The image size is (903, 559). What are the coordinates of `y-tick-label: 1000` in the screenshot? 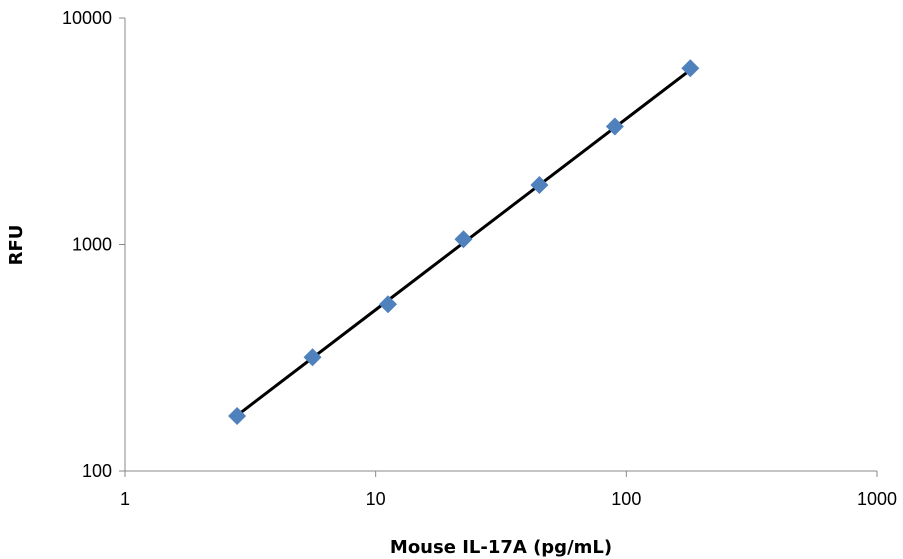 It's located at (92, 245).